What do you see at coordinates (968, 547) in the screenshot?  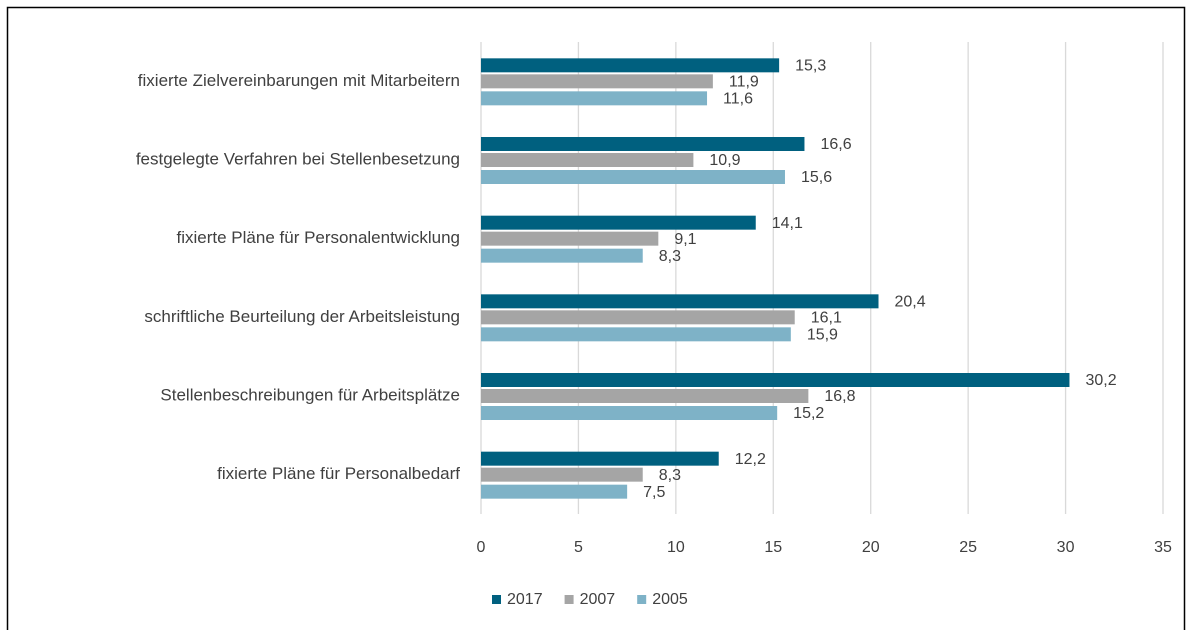 I see `x-tick-label: 25` at bounding box center [968, 547].